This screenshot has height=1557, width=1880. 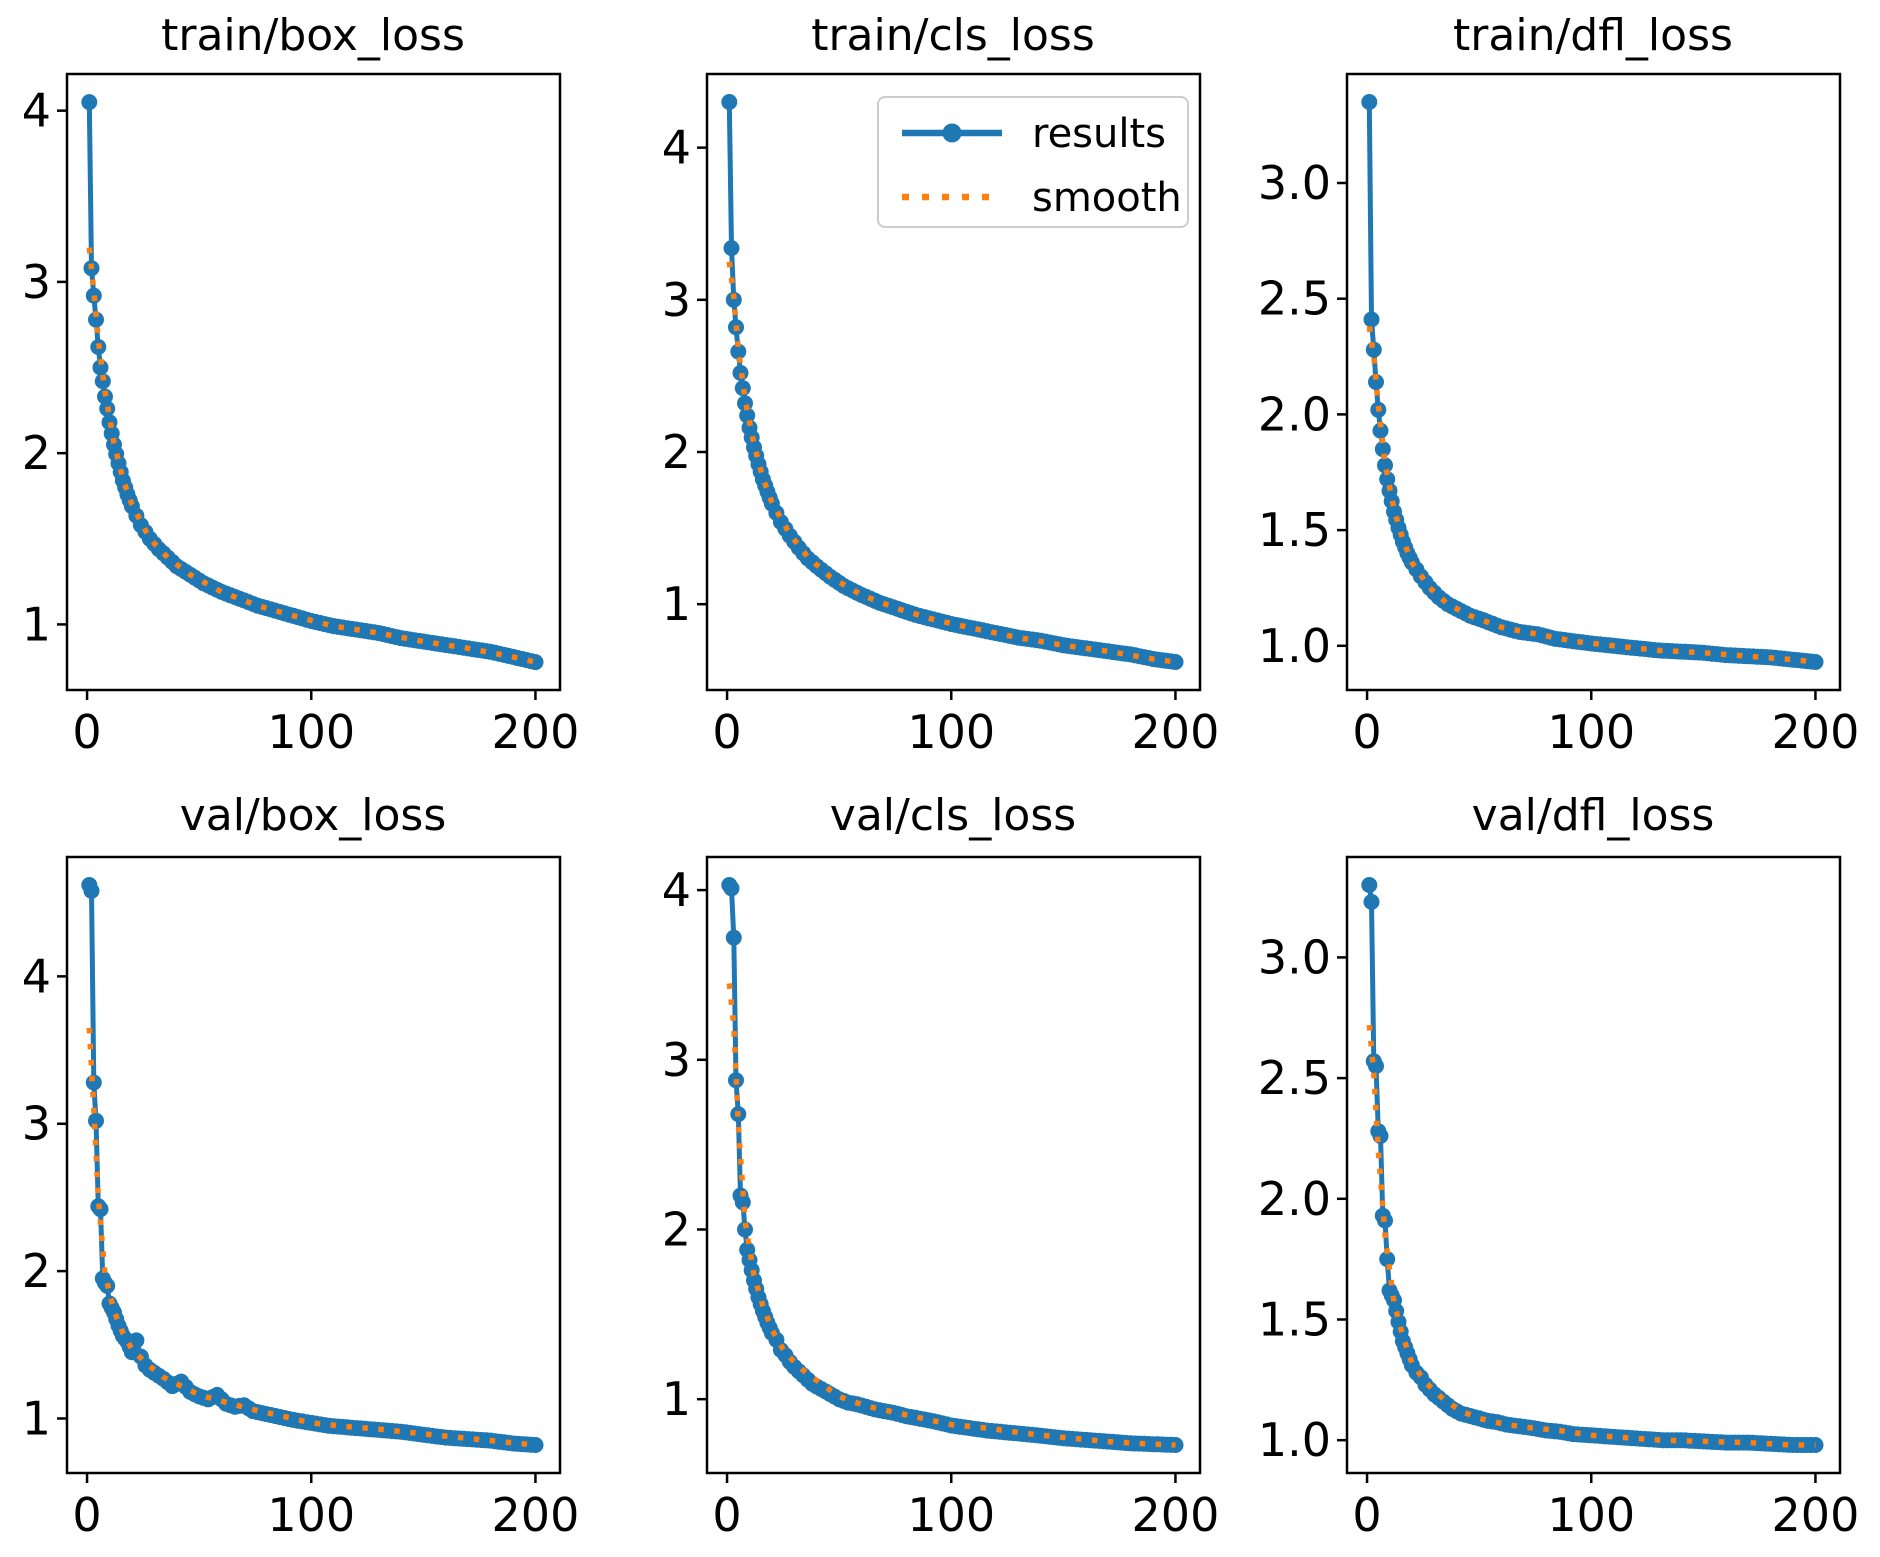 What do you see at coordinates (1033, 162) in the screenshot?
I see `legend: results smooth` at bounding box center [1033, 162].